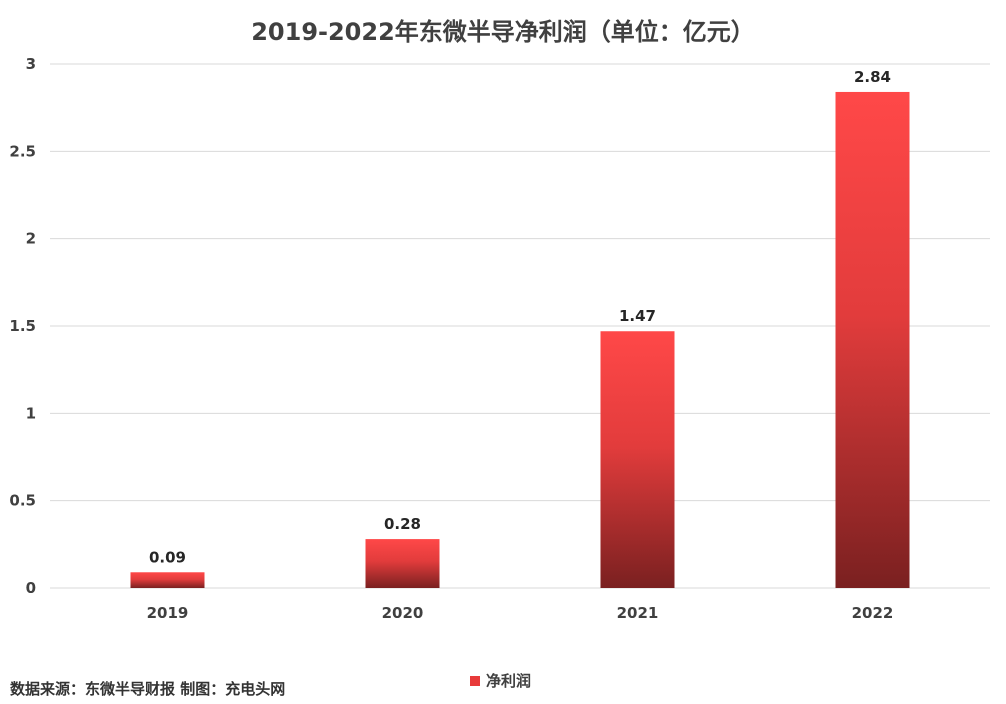  What do you see at coordinates (167, 580) in the screenshot?
I see `bar-2019` at bounding box center [167, 580].